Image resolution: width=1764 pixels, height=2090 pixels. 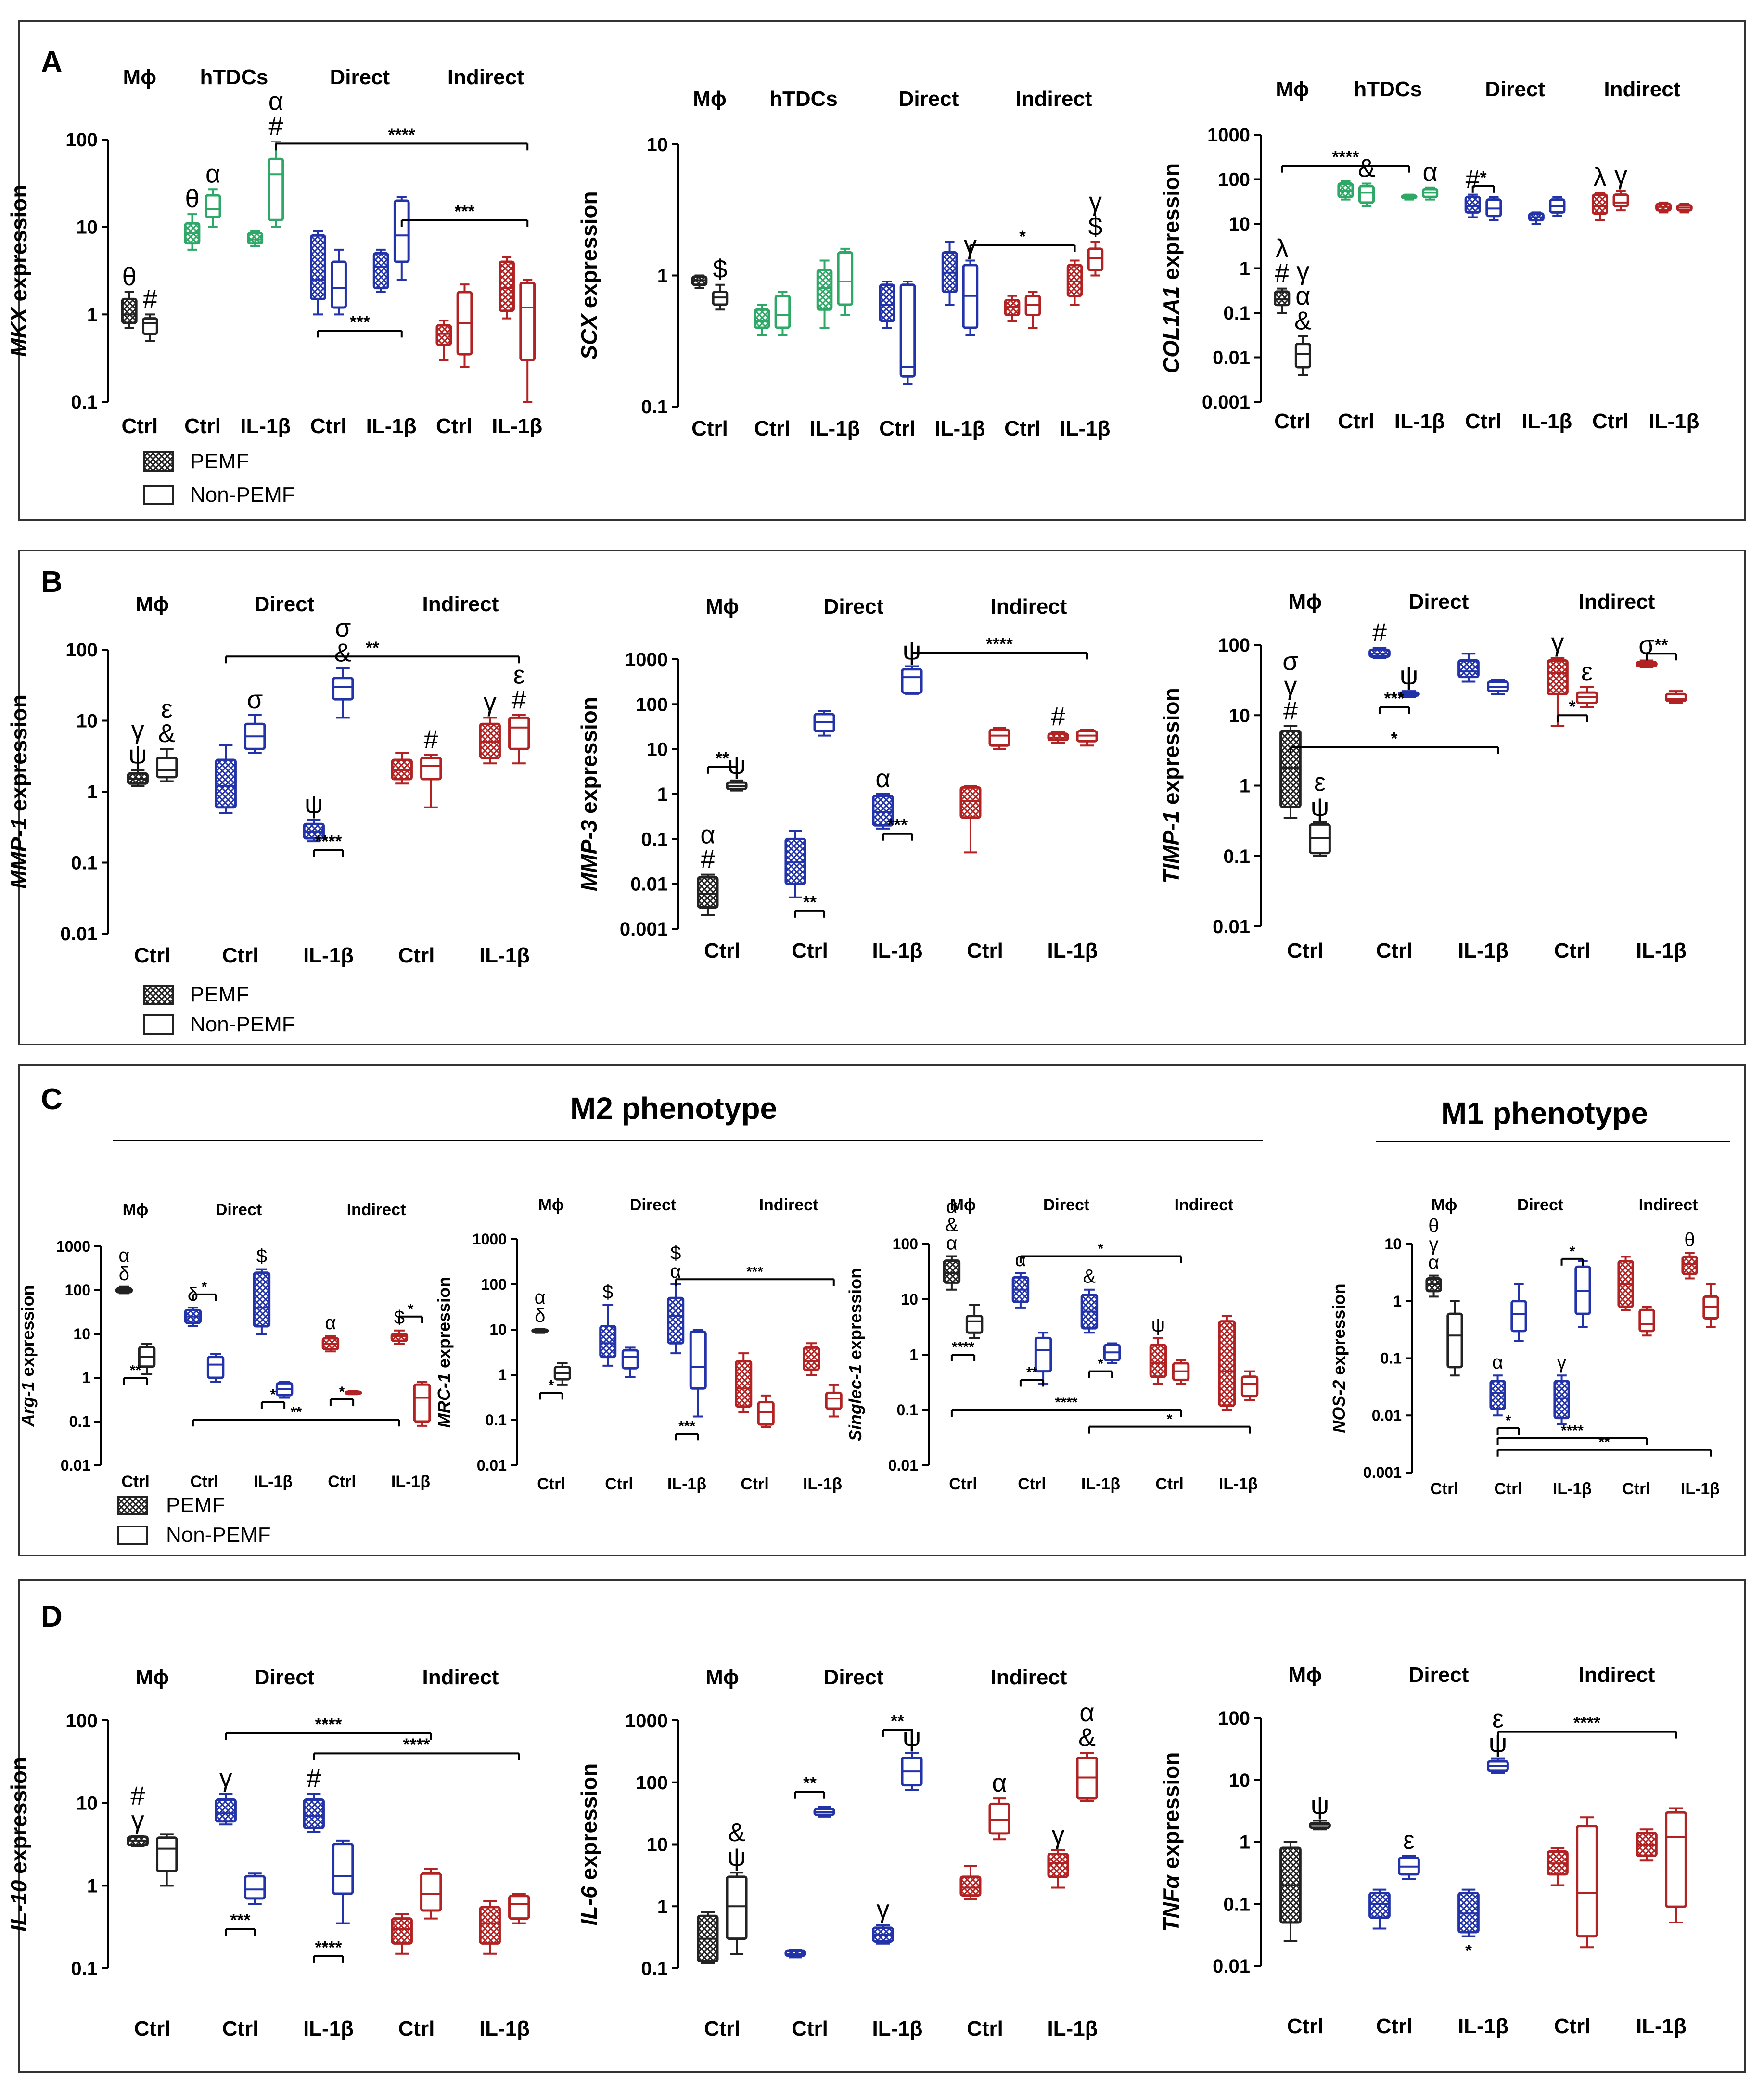 What do you see at coordinates (722, 758) in the screenshot?
I see `significance-label: **` at bounding box center [722, 758].